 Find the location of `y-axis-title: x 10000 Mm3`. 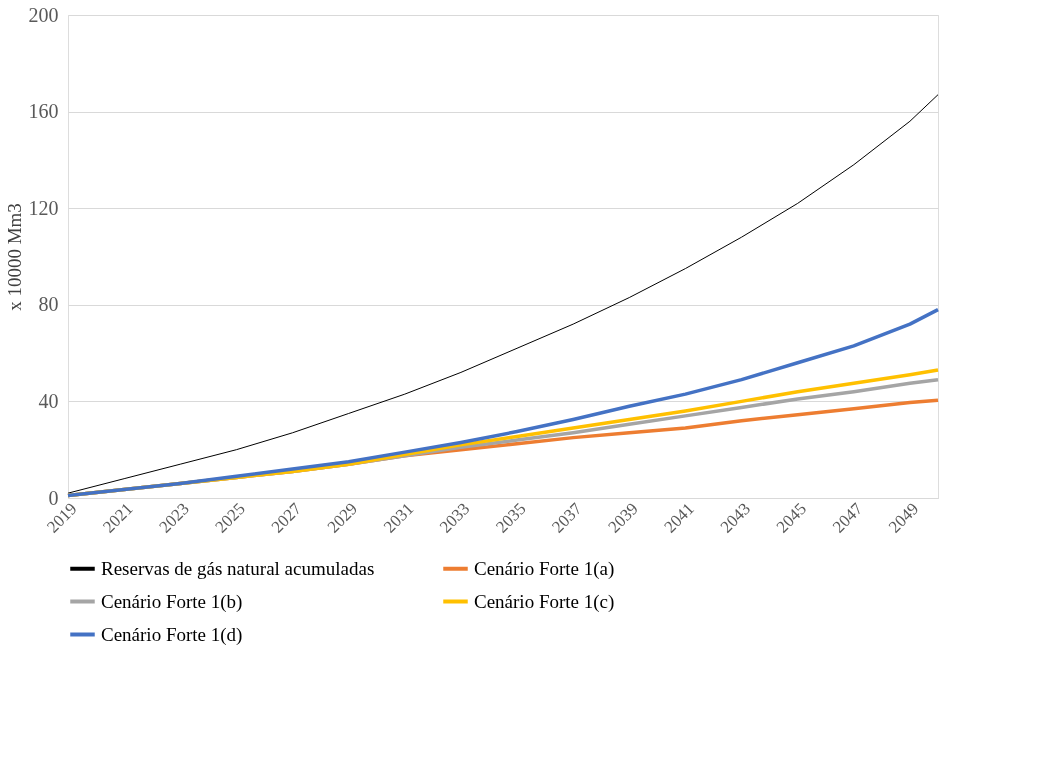

y-axis-title: x 10000 Mm3 is located at coordinates (14, 257).